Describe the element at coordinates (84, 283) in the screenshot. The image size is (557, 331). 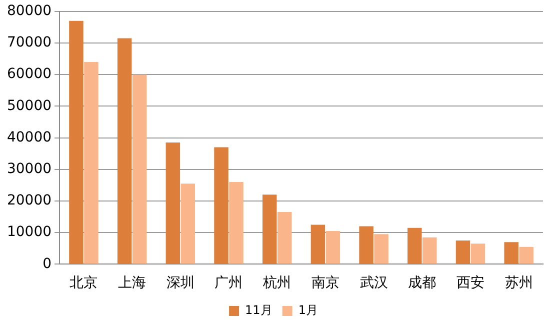
I see `x-tick-label: 北京` at that location.